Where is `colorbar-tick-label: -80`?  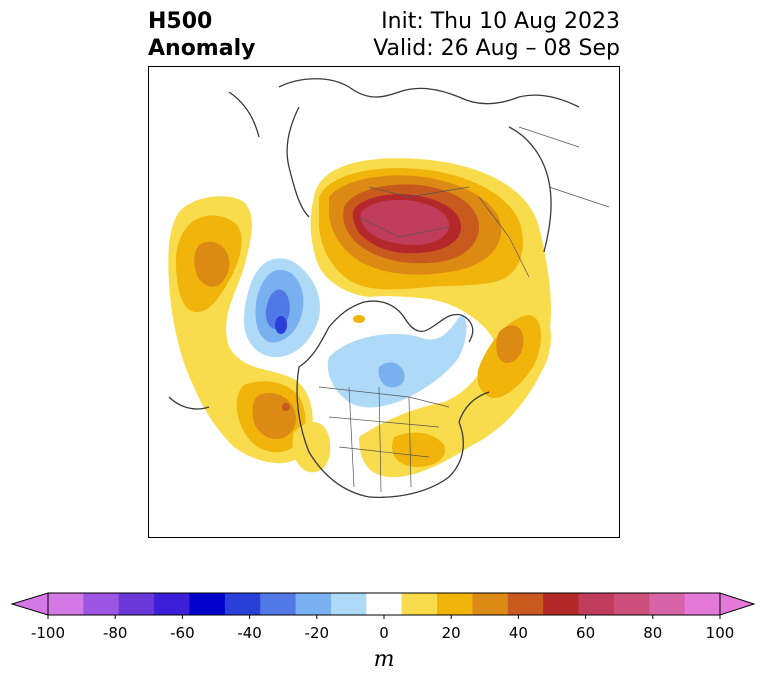
colorbar-tick-label: -80 is located at coordinates (115, 633).